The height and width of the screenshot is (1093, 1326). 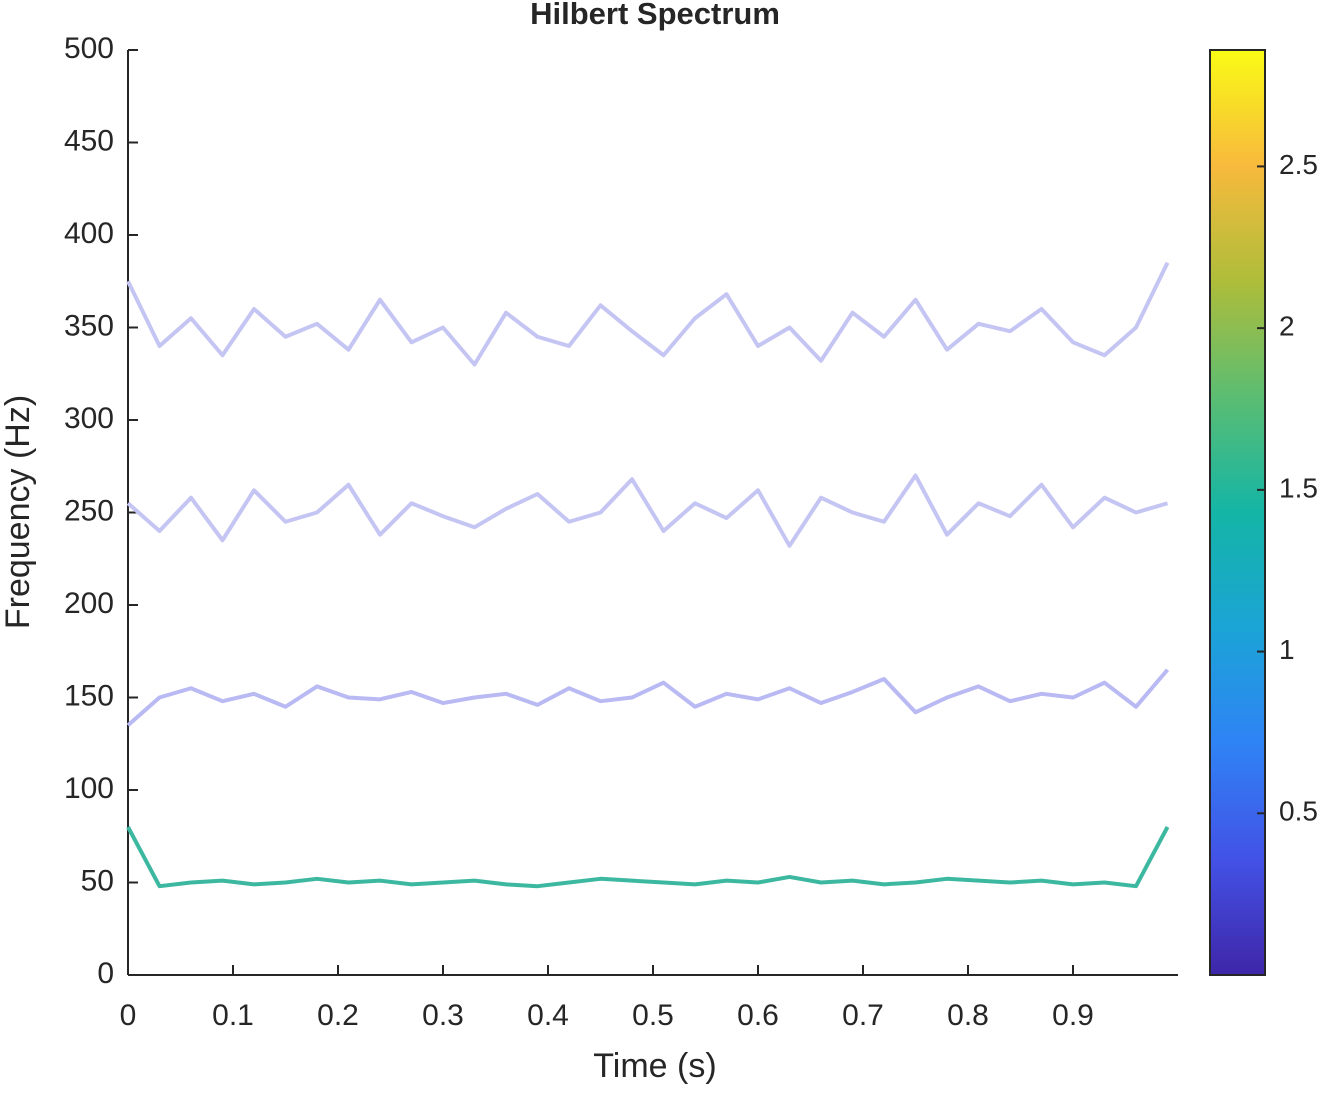 I want to click on chart-title: Hilbert Spectrum, so click(x=655, y=15).